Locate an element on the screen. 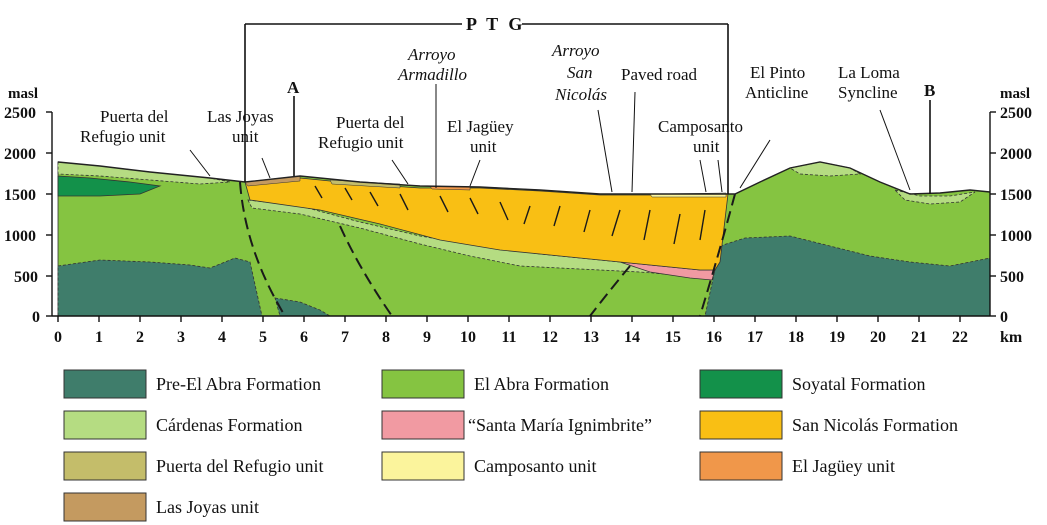  label-arroyo-san-1: Arroyo is located at coordinates (575, 50).